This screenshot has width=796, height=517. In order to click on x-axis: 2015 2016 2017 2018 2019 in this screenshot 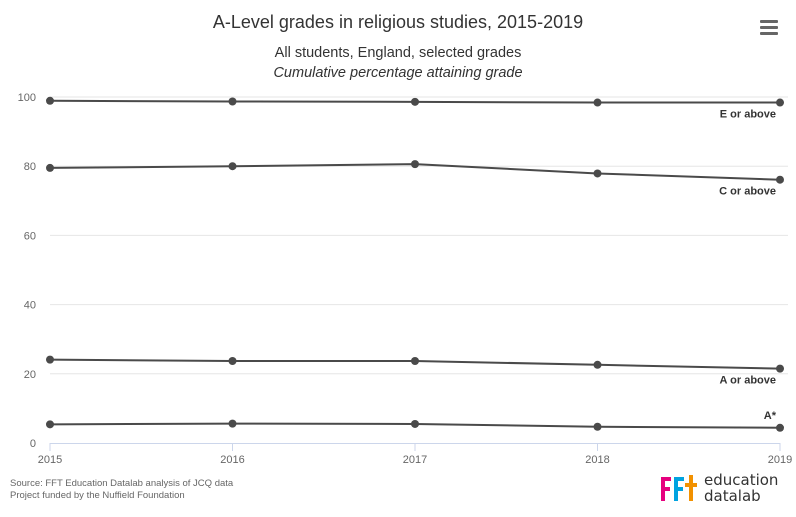, I will do `click(415, 454)`.